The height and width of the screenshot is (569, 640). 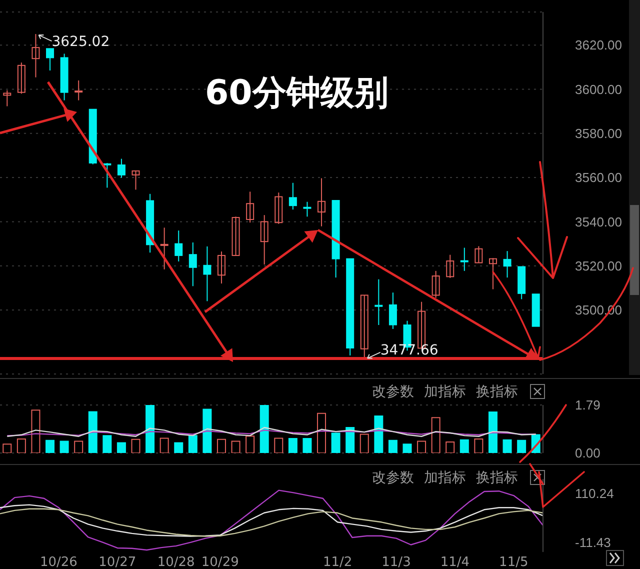 What do you see at coordinates (445, 392) in the screenshot?
I see `text: 加指标` at bounding box center [445, 392].